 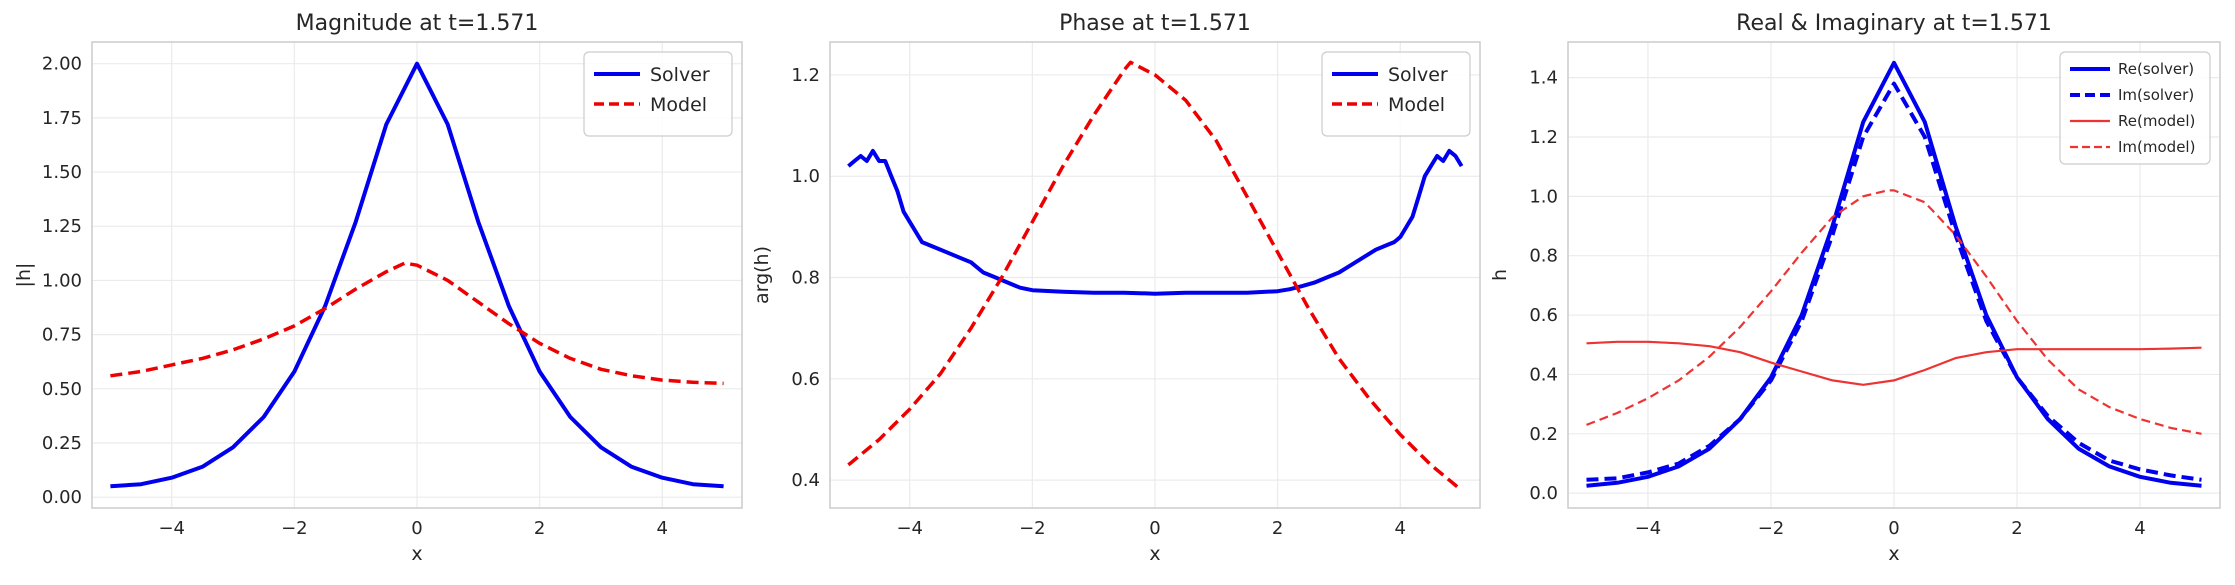 I want to click on chart-title: Magnitude at t=1.571, so click(x=417, y=23).